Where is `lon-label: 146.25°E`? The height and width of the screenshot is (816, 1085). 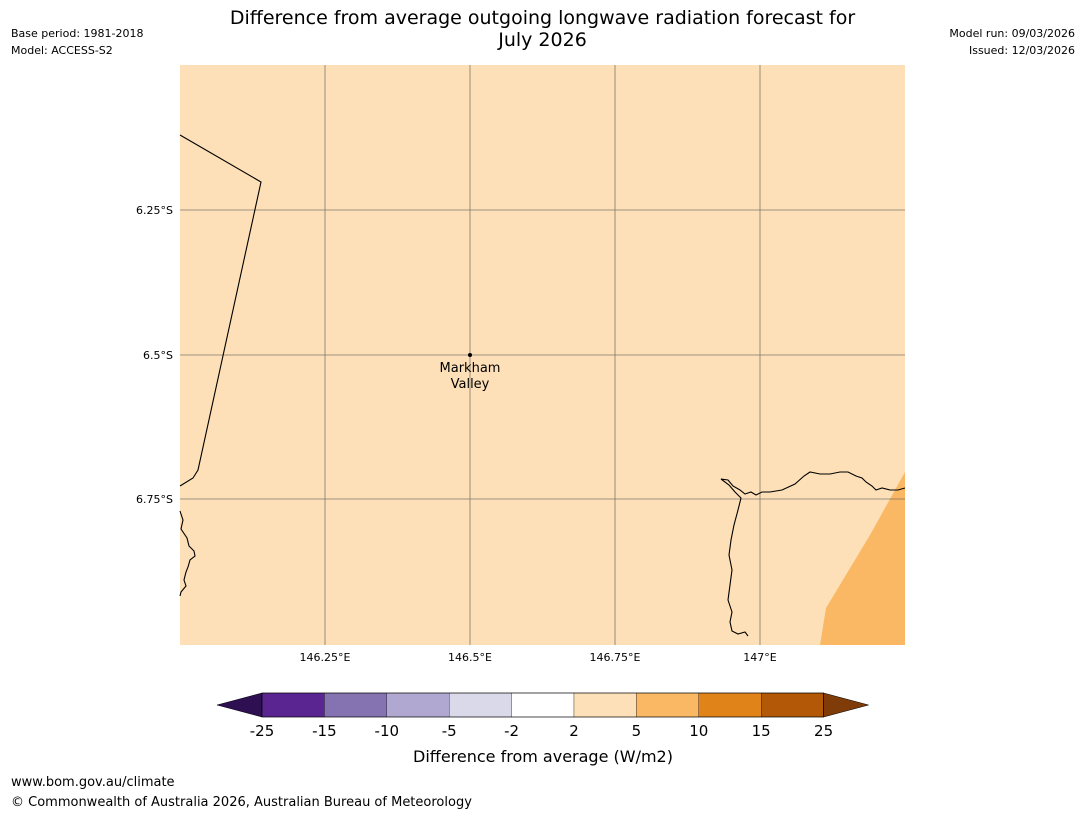 lon-label: 146.25°E is located at coordinates (325, 657).